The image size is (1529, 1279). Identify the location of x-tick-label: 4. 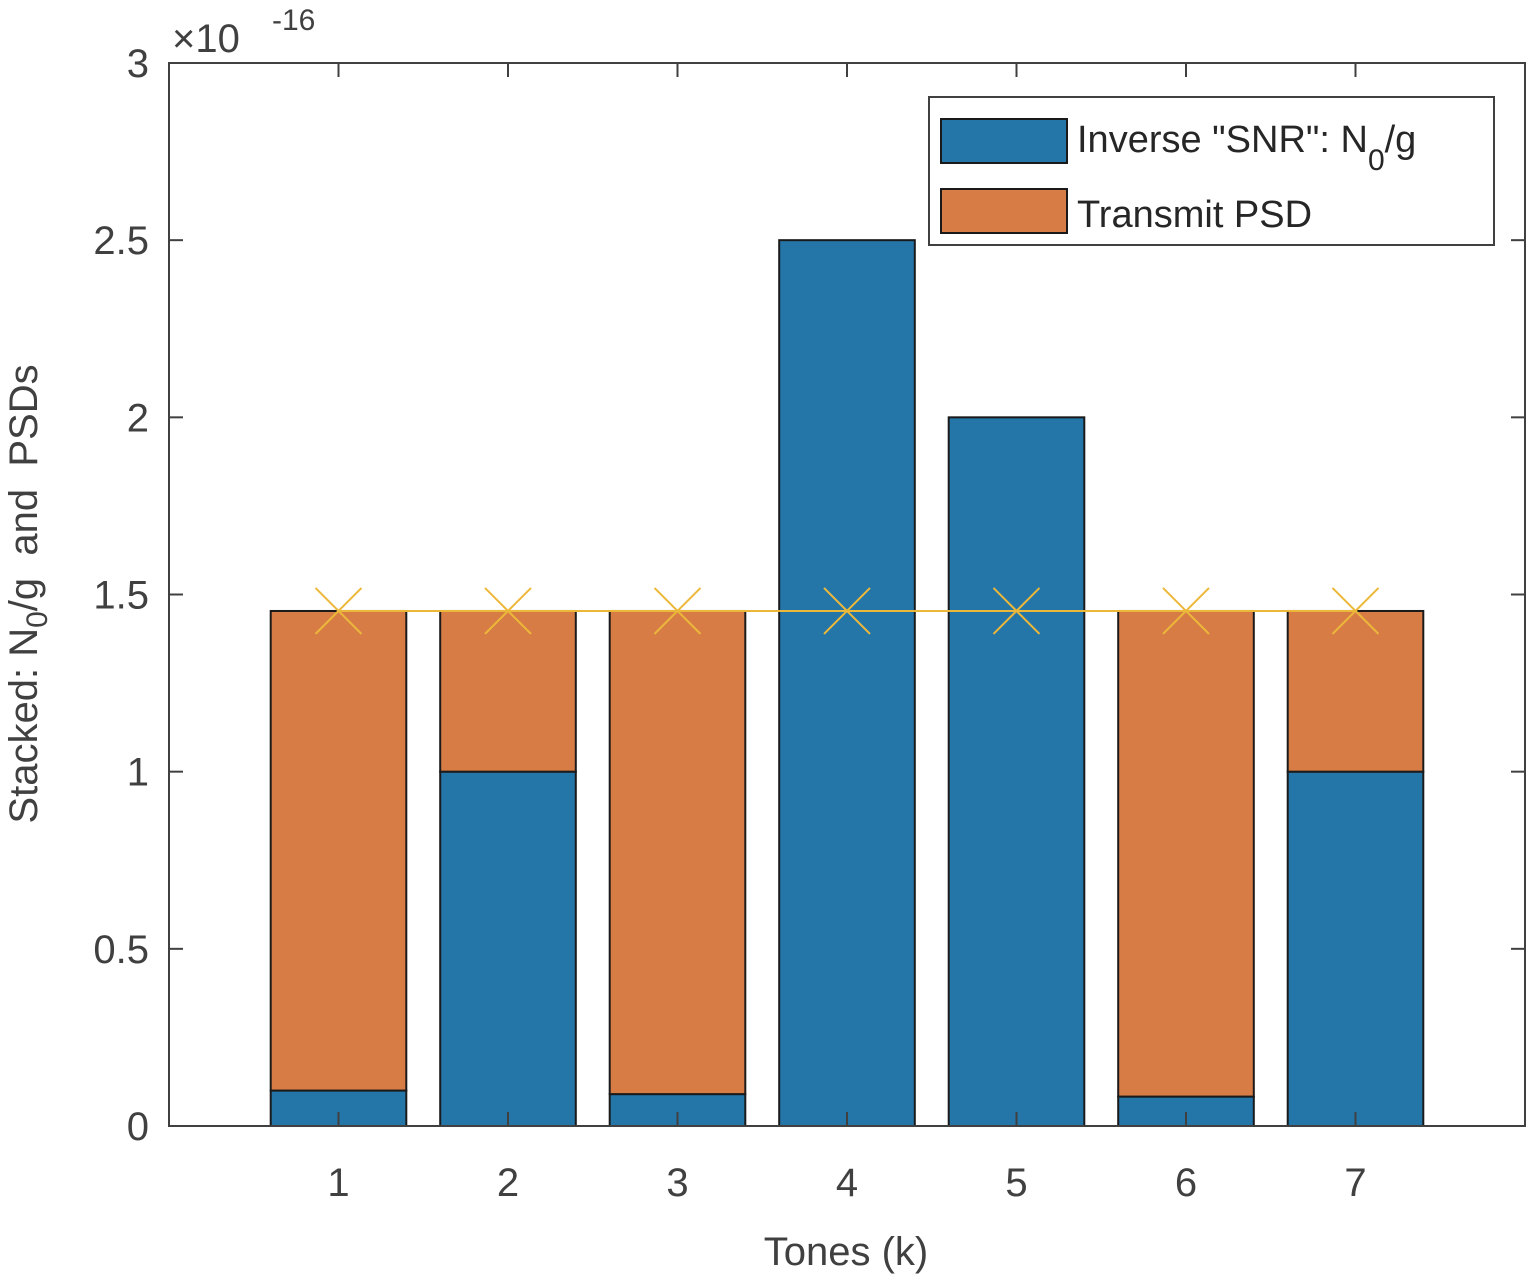
(847, 1183).